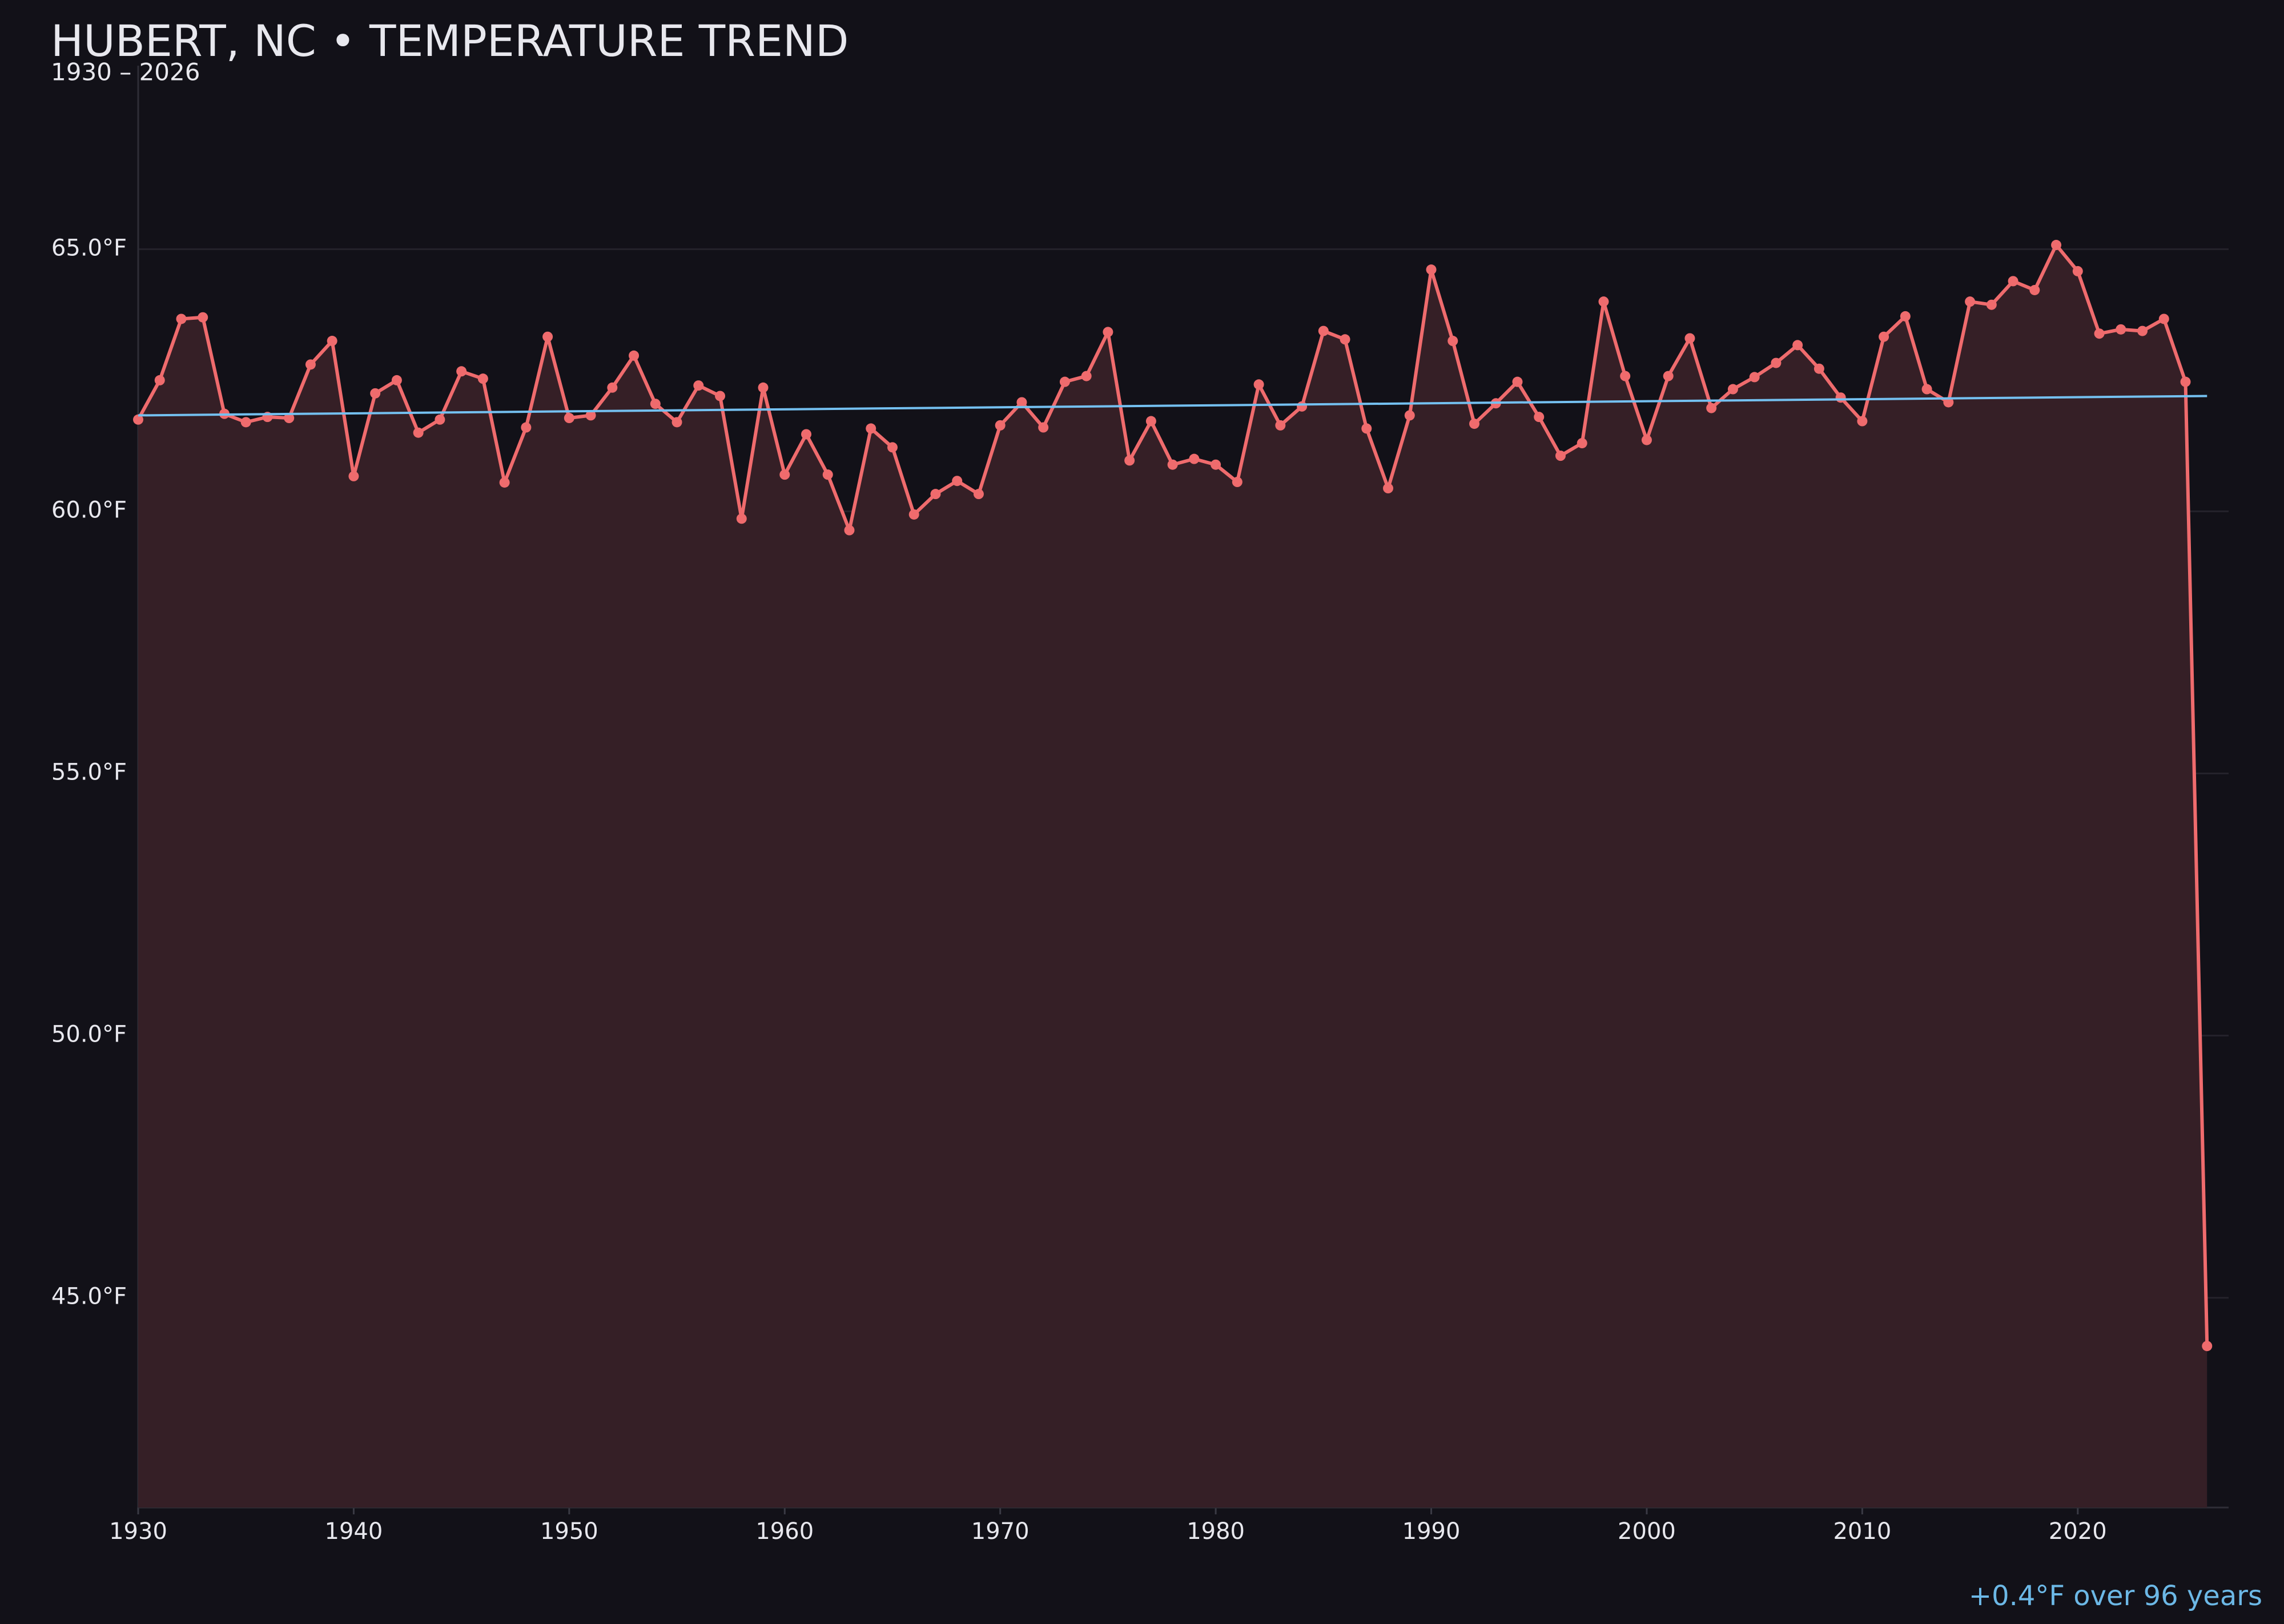 Image resolution: width=2284 pixels, height=1624 pixels. What do you see at coordinates (89, 772) in the screenshot?
I see `y-tick-label: 55.0°F` at bounding box center [89, 772].